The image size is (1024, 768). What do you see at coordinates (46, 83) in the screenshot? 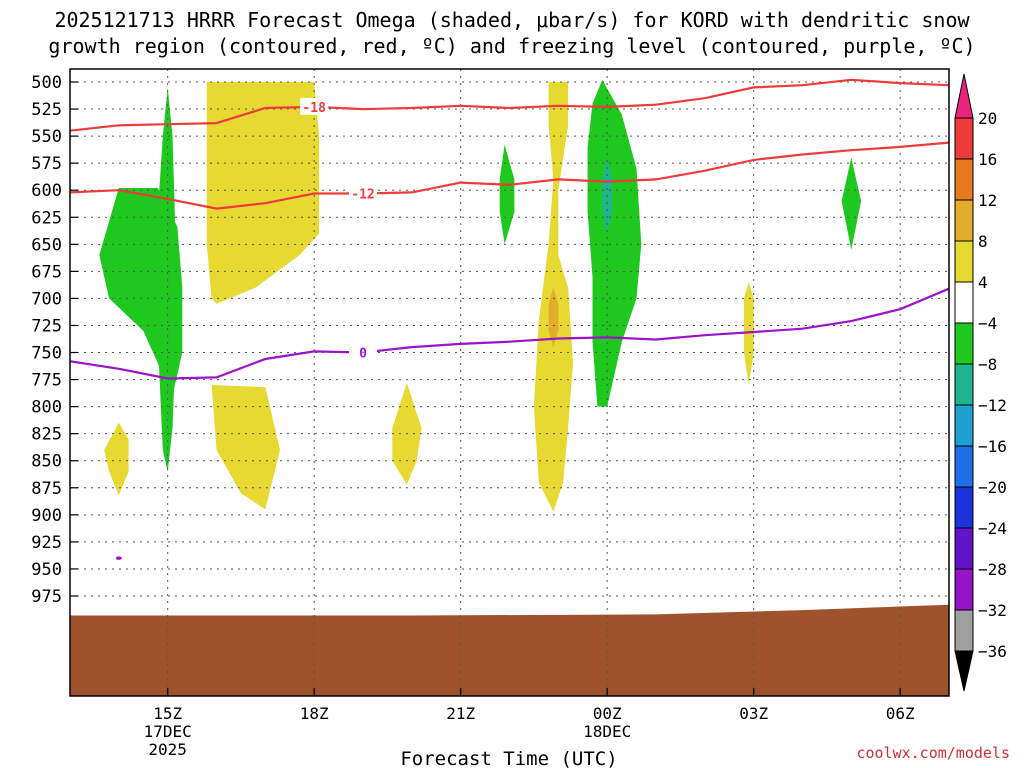
I see `y-tick-label: 500` at bounding box center [46, 83].